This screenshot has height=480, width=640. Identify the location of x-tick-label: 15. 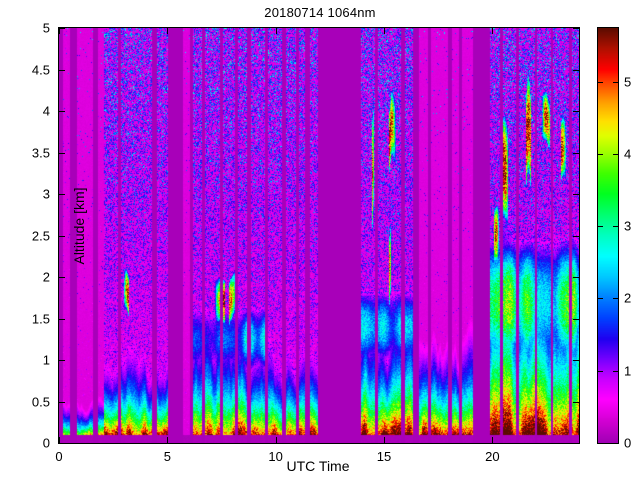
(384, 456).